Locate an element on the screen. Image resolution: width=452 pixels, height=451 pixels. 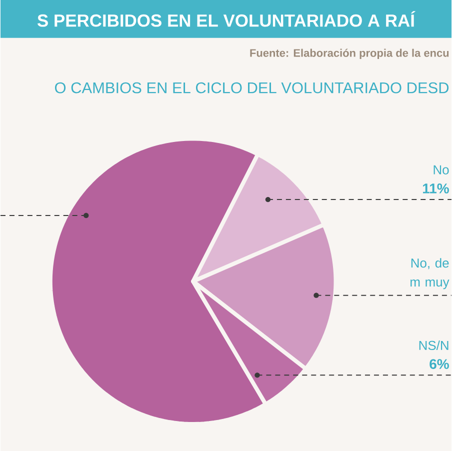
chart-subtitle: O CAMBIOS EN EL CICLO DEL VOLUNTARIADO DESD is located at coordinates (252, 88).